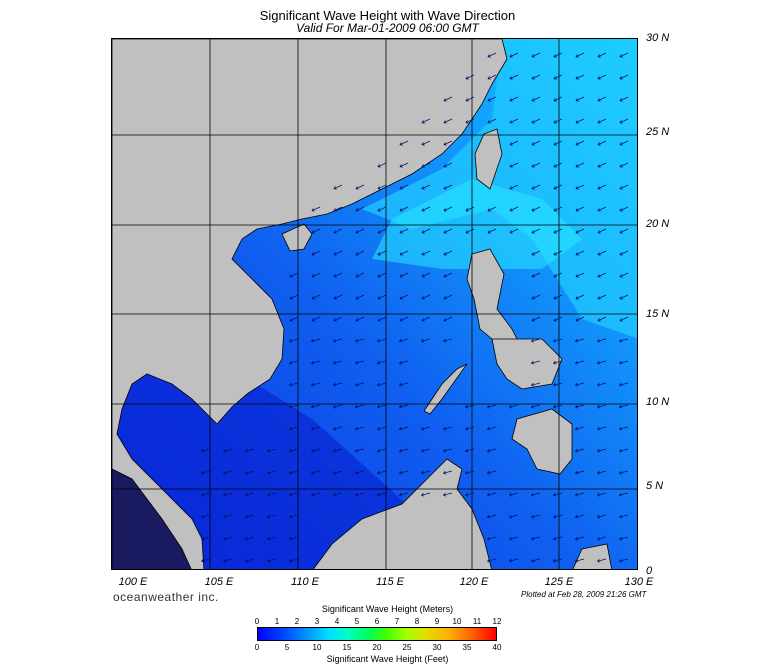 The height and width of the screenshot is (665, 775). What do you see at coordinates (417, 621) in the screenshot?
I see `meter-tick: 8` at bounding box center [417, 621].